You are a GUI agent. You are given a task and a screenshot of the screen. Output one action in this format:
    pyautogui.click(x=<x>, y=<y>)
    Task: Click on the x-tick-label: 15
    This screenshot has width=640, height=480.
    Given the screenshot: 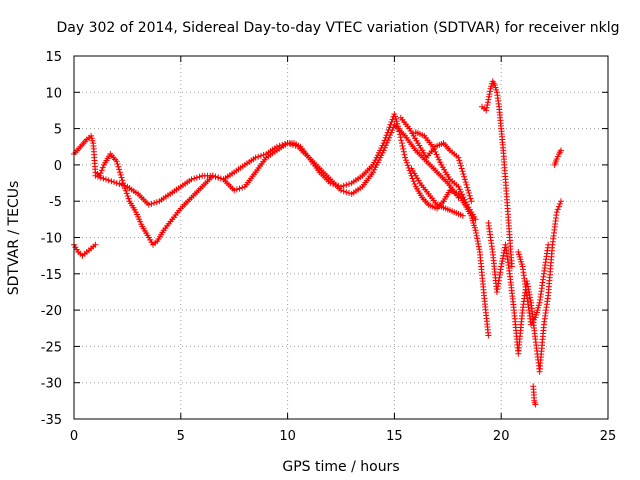 What is the action you would take?
    pyautogui.click(x=394, y=436)
    